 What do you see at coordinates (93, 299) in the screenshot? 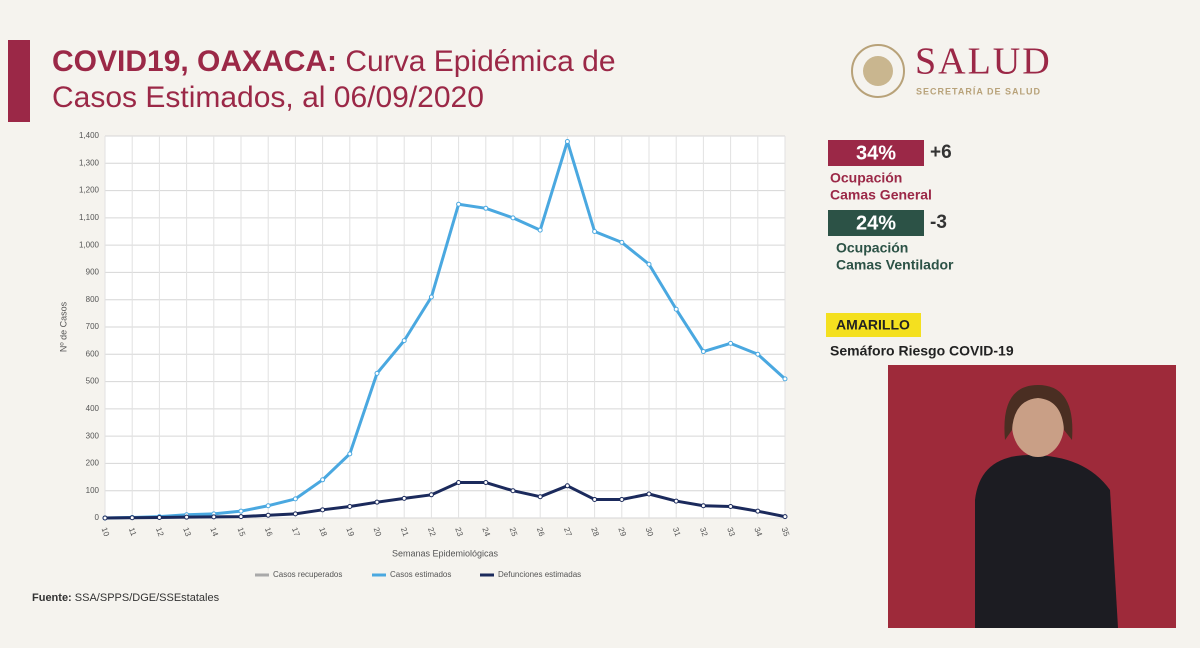
I see `y-tick-label: 800` at bounding box center [93, 299].